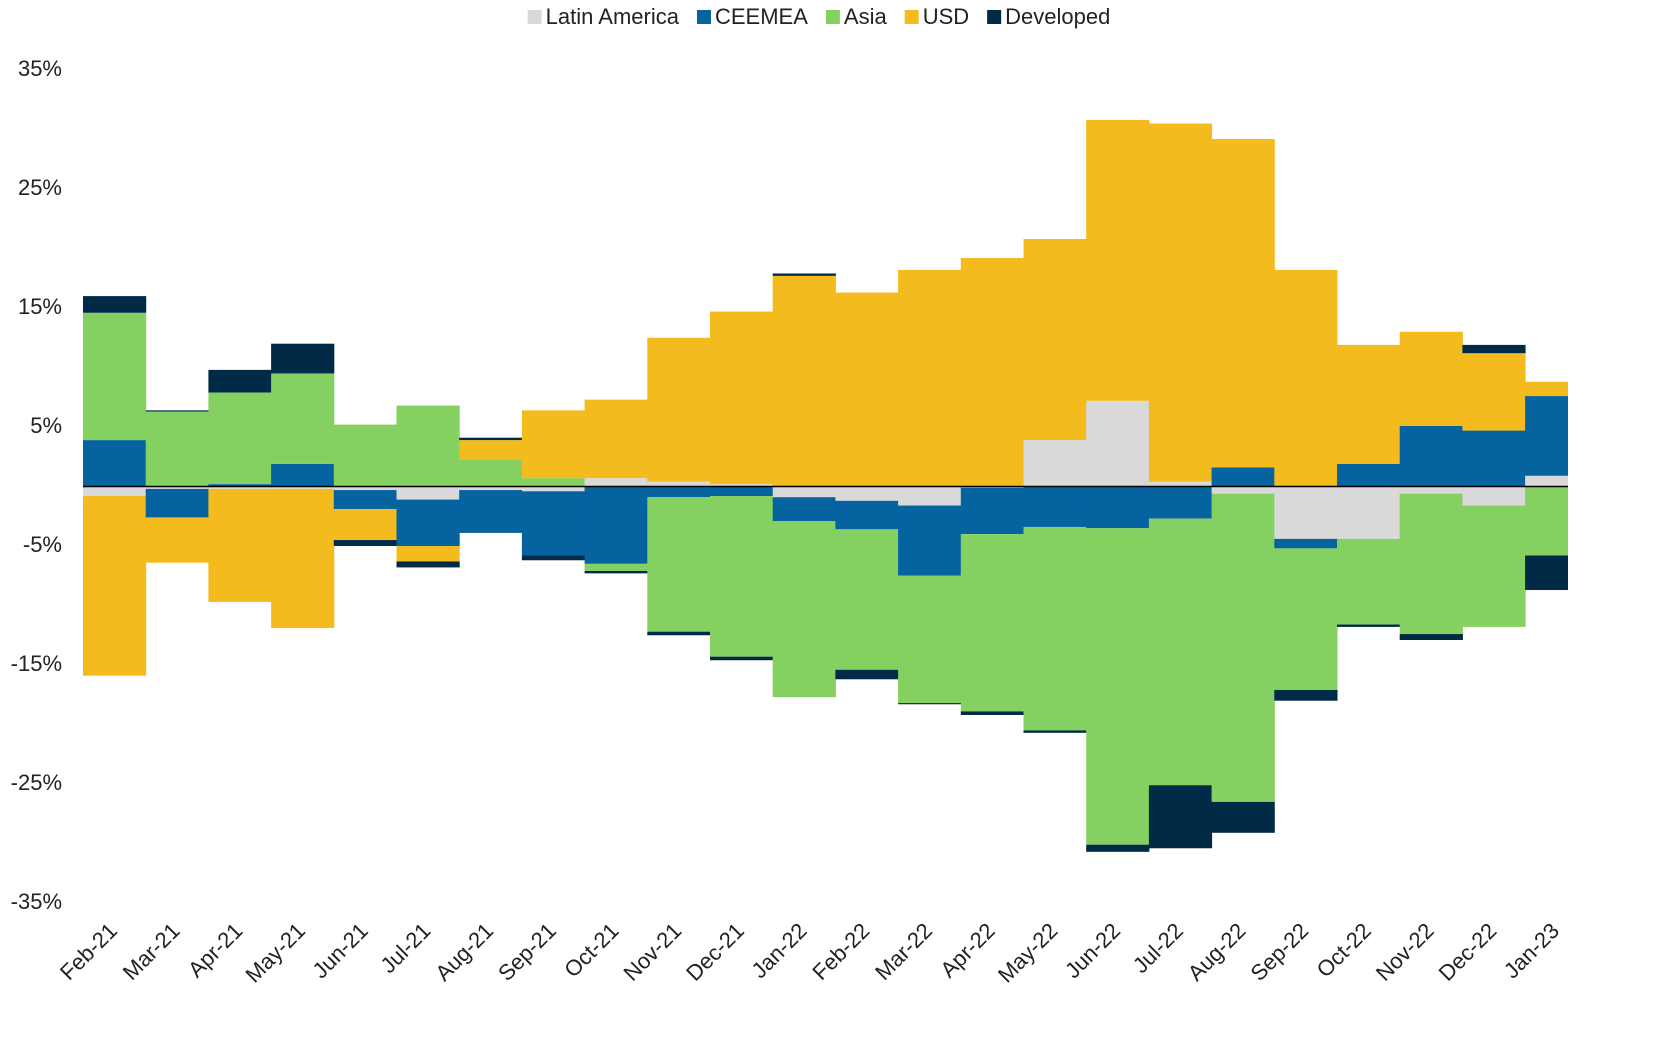 This screenshot has height=1038, width=1656. I want to click on legend: Latin America CEEMEA Asia USD Developed, so click(818, 16).